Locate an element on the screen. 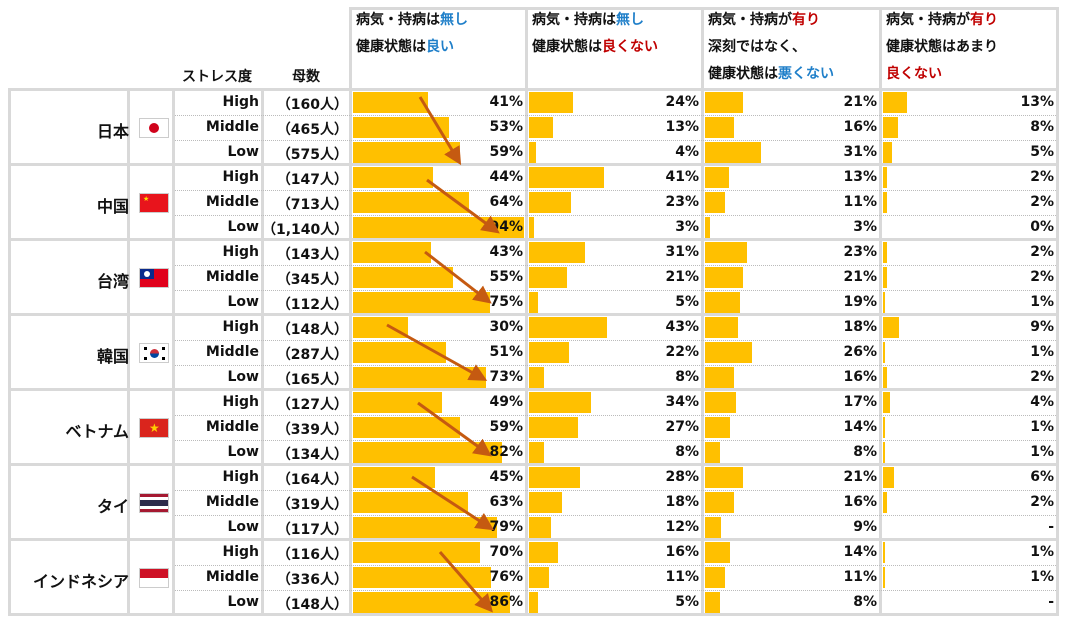 This screenshot has height=621, width=1065. header-text: 健康状態はあまり is located at coordinates (942, 47).